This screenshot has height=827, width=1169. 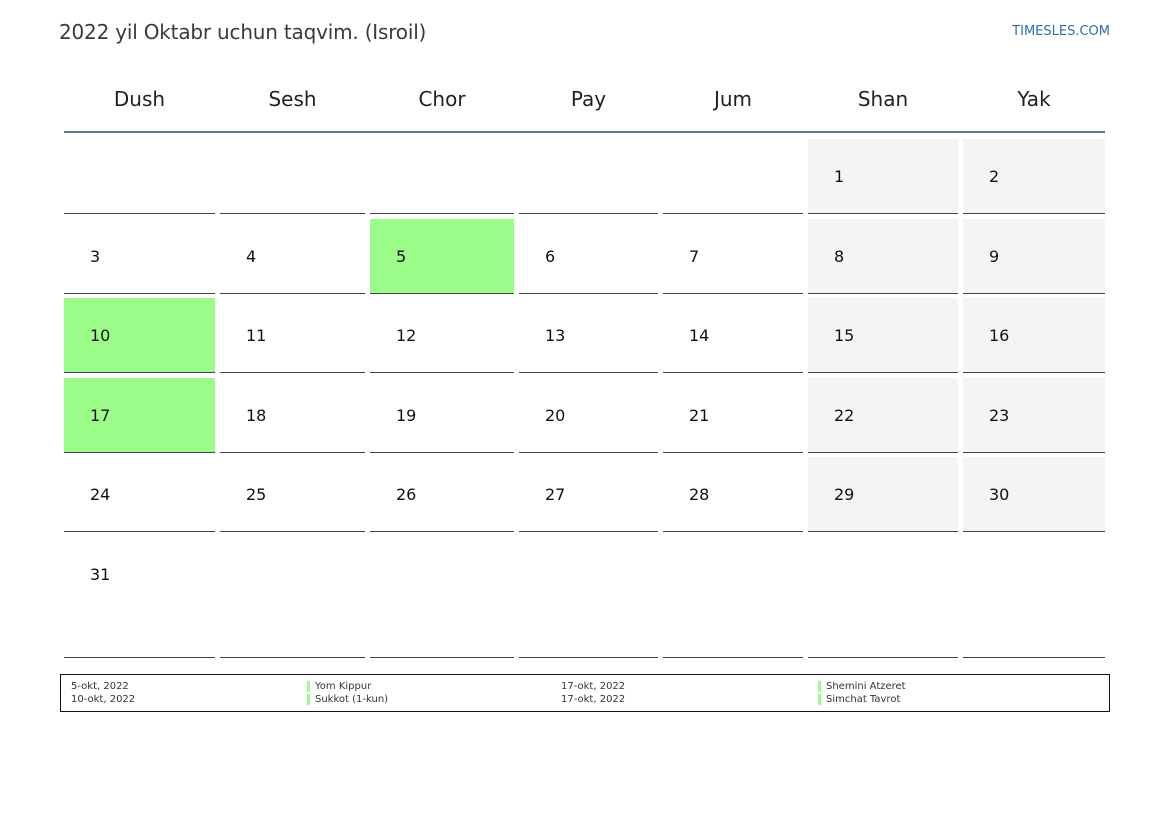 I want to click on day-cell-15: 15, so click(x=883, y=335).